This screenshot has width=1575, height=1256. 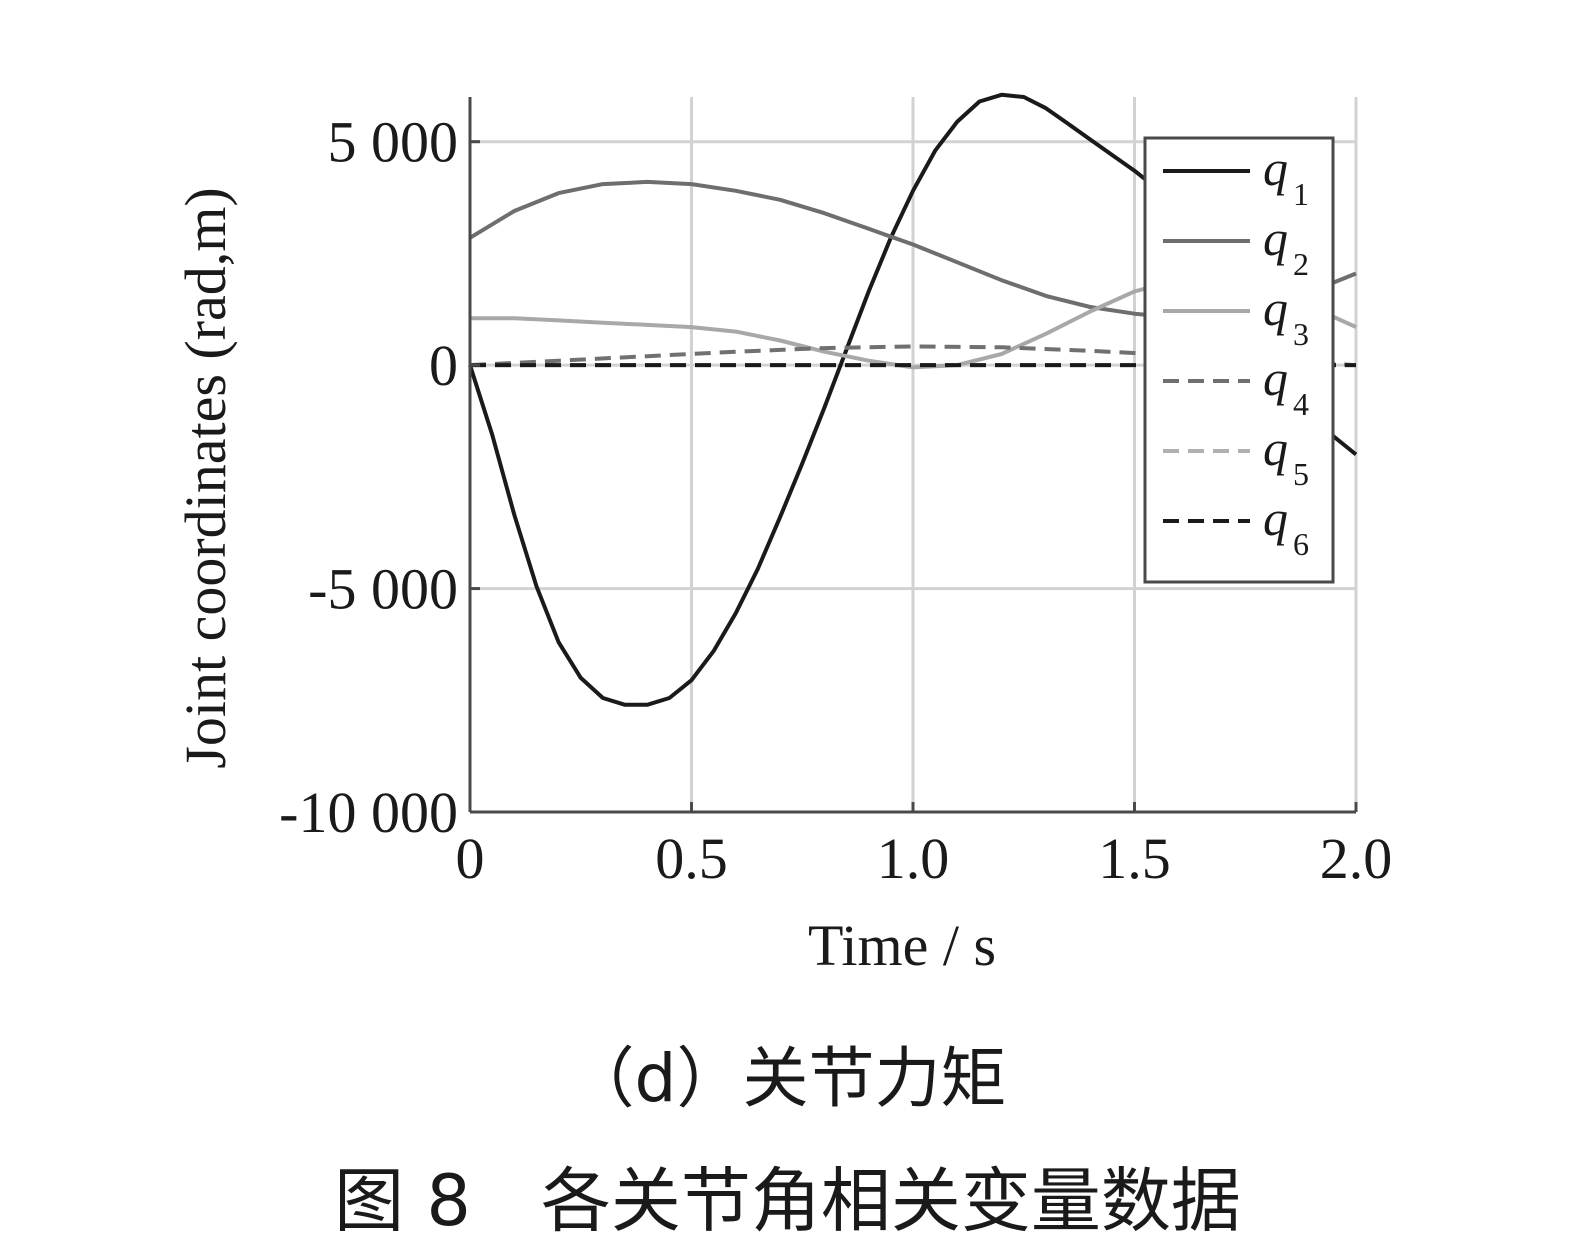 What do you see at coordinates (1301, 404) in the screenshot?
I see `legend-sub-q4: 4` at bounding box center [1301, 404].